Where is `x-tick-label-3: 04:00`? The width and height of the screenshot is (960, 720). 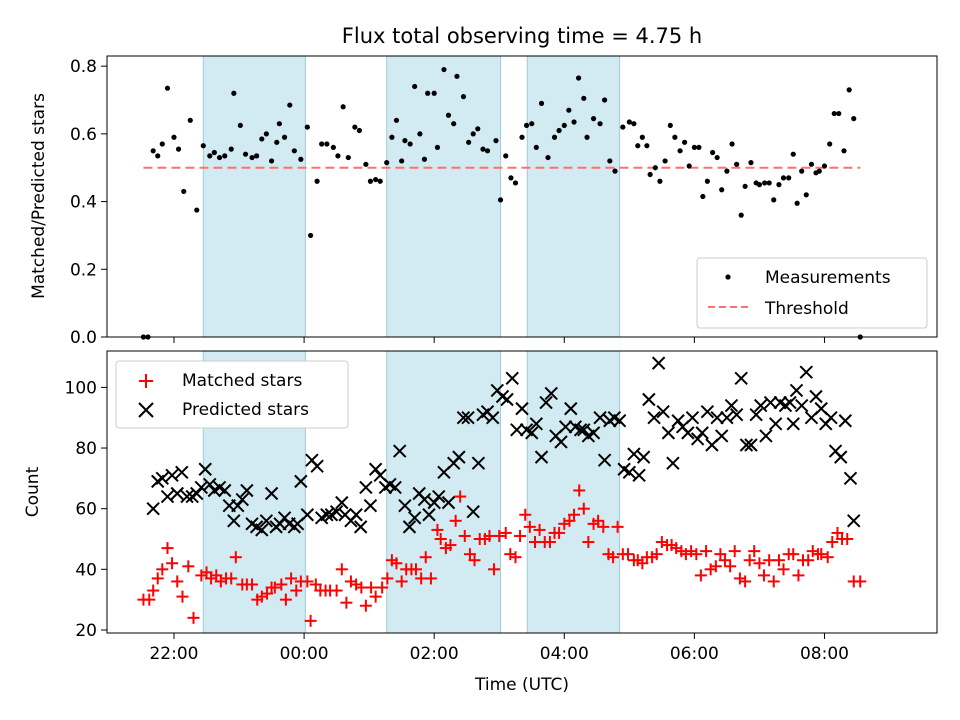 x-tick-label-3: 04:00 is located at coordinates (564, 654).